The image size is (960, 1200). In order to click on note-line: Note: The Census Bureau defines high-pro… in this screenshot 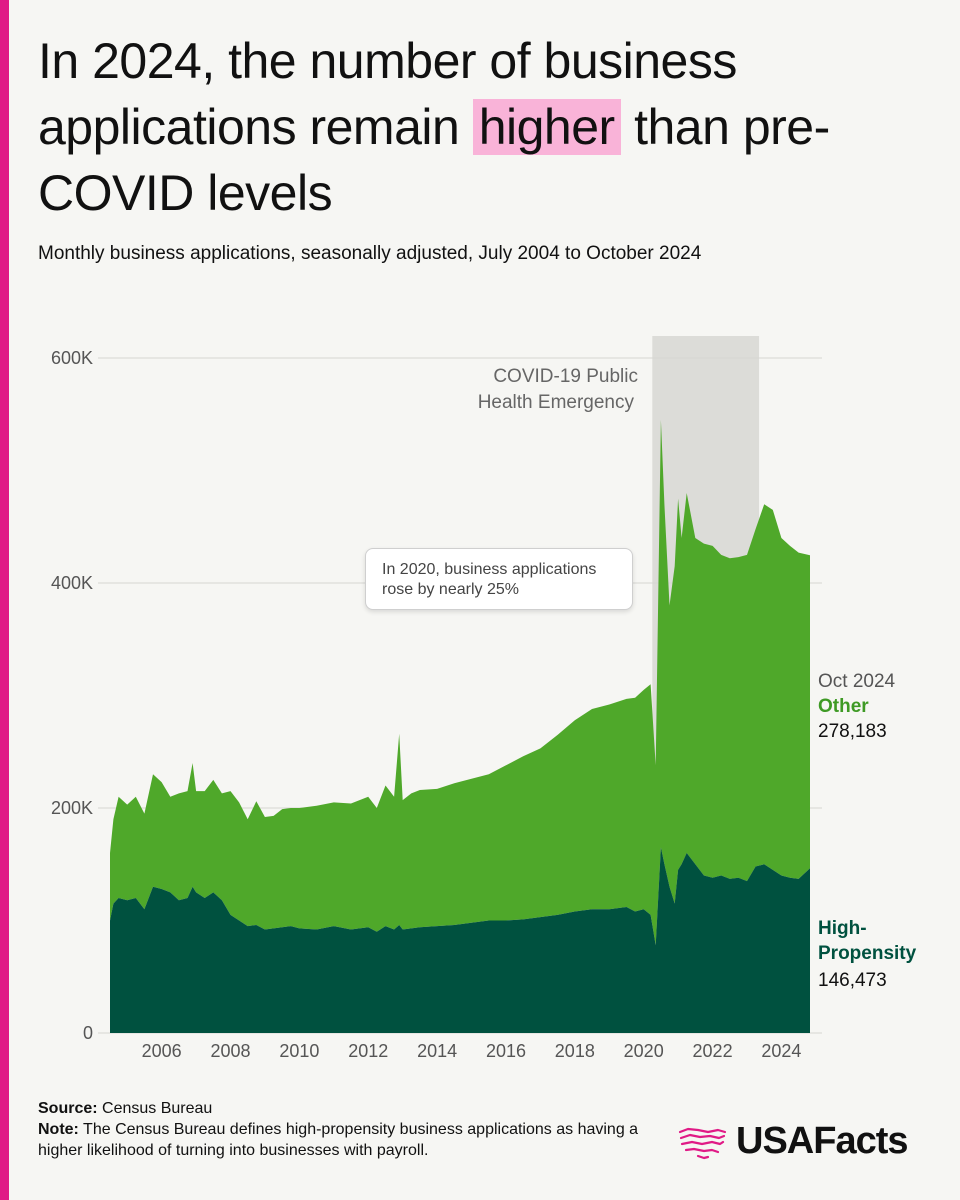, I will do `click(358, 1140)`.